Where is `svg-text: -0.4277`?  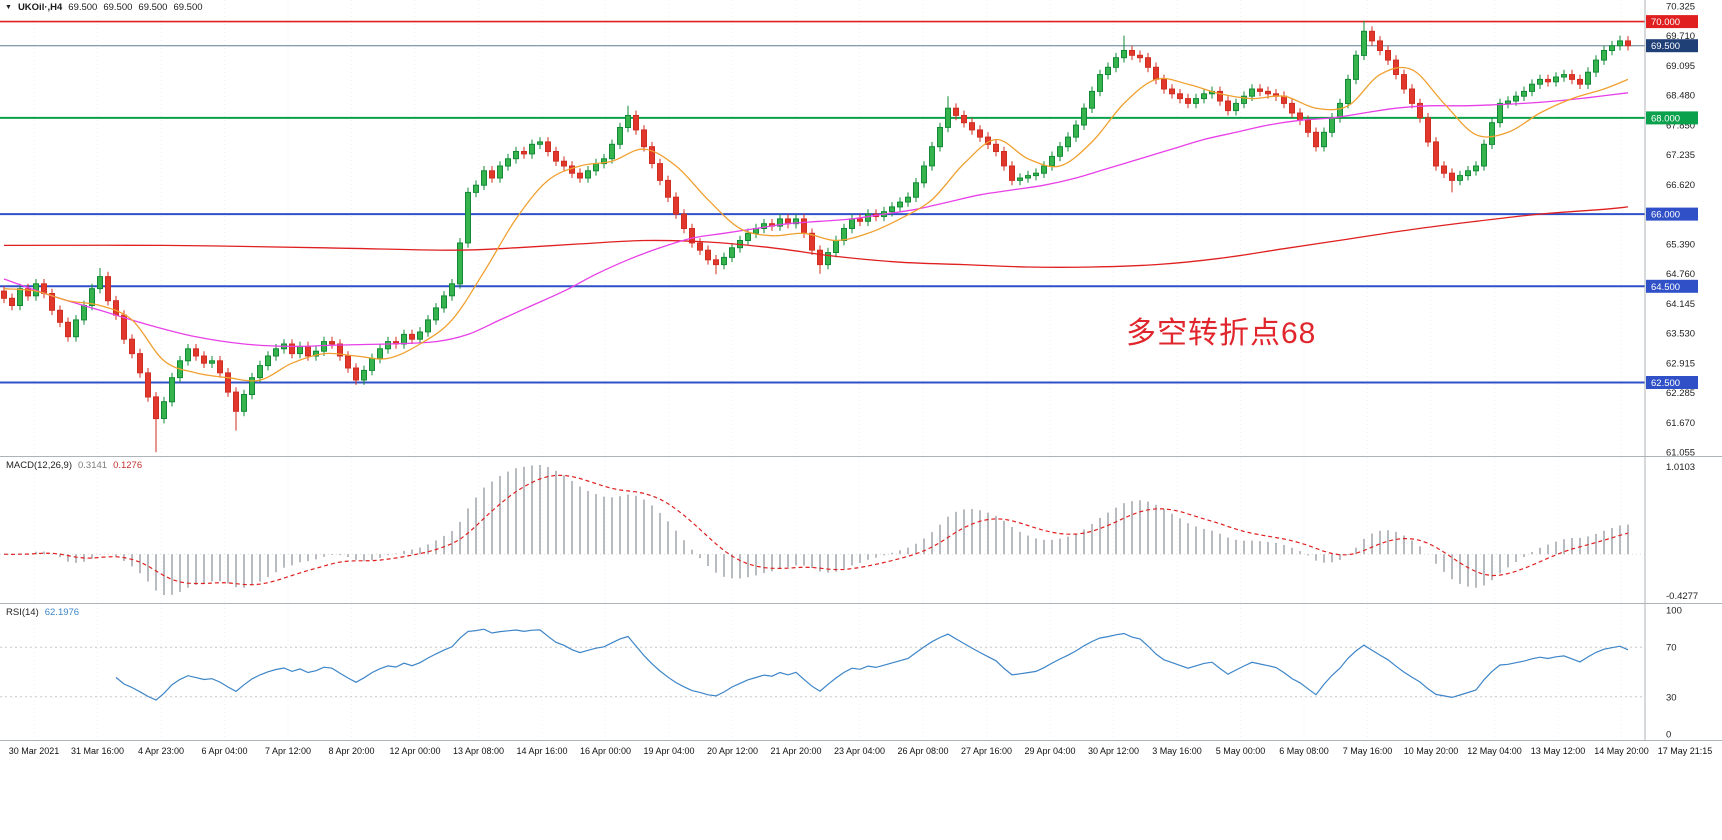 svg-text: -0.4277 is located at coordinates (1682, 596).